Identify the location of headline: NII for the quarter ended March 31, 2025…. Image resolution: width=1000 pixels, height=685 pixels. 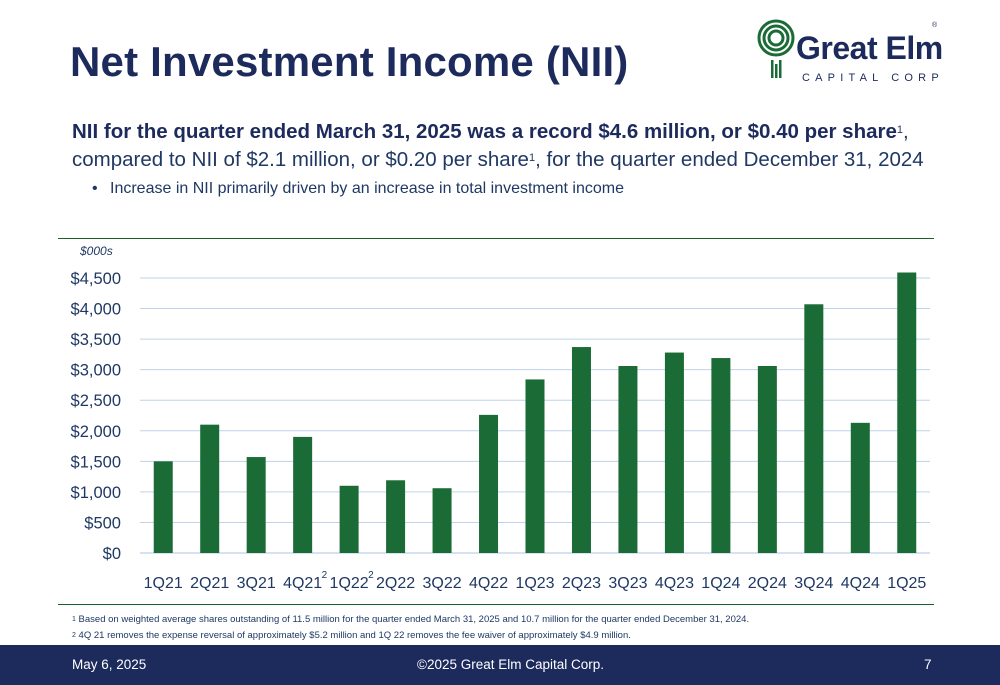
(512, 146).